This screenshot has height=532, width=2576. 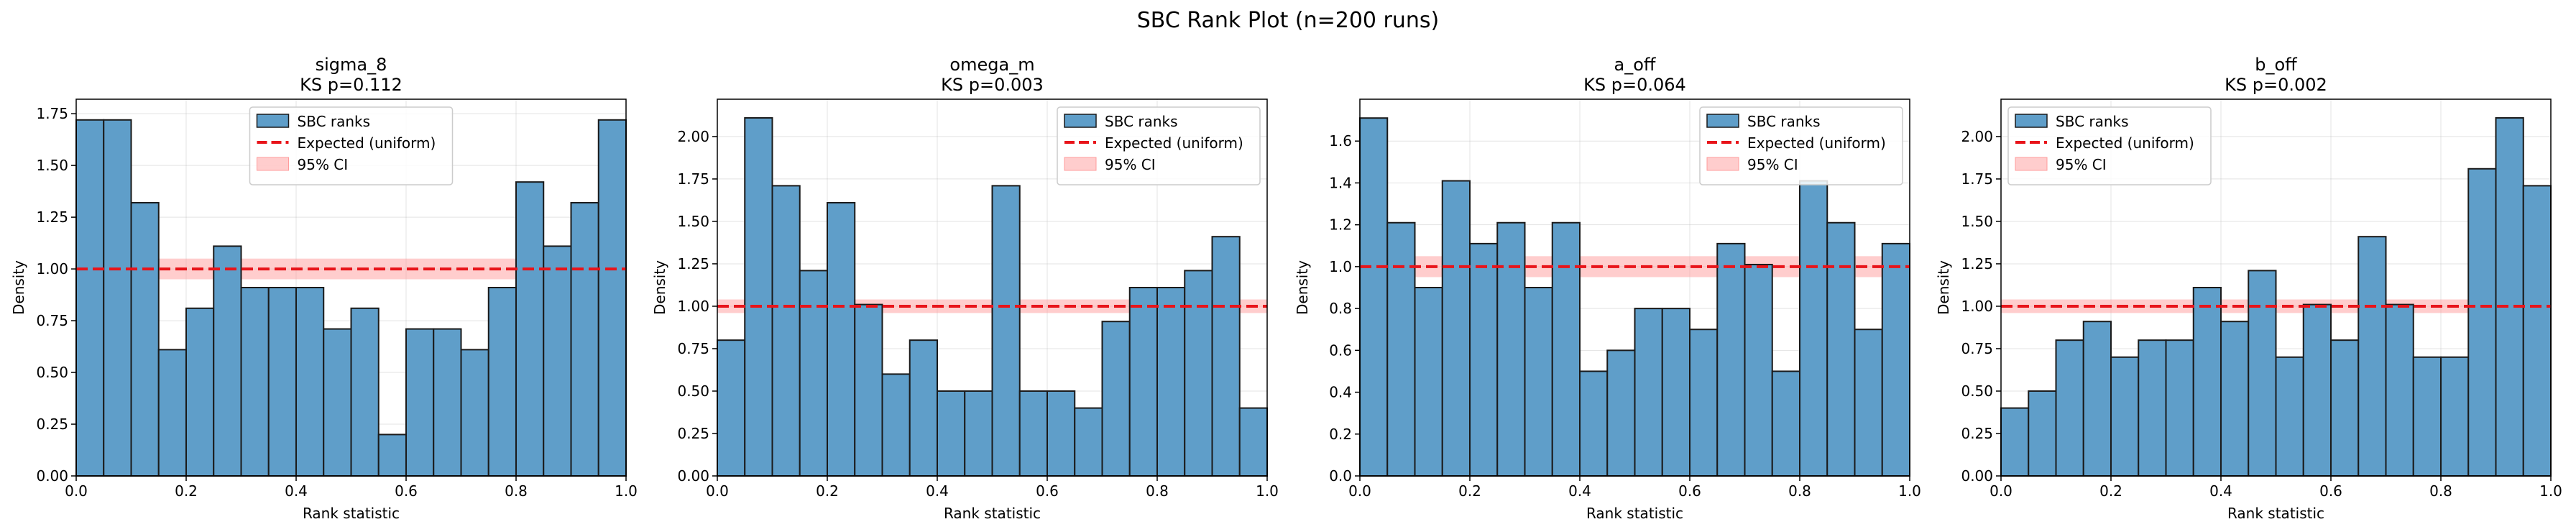 What do you see at coordinates (693, 306) in the screenshot?
I see `y-tick-label: 1.00` at bounding box center [693, 306].